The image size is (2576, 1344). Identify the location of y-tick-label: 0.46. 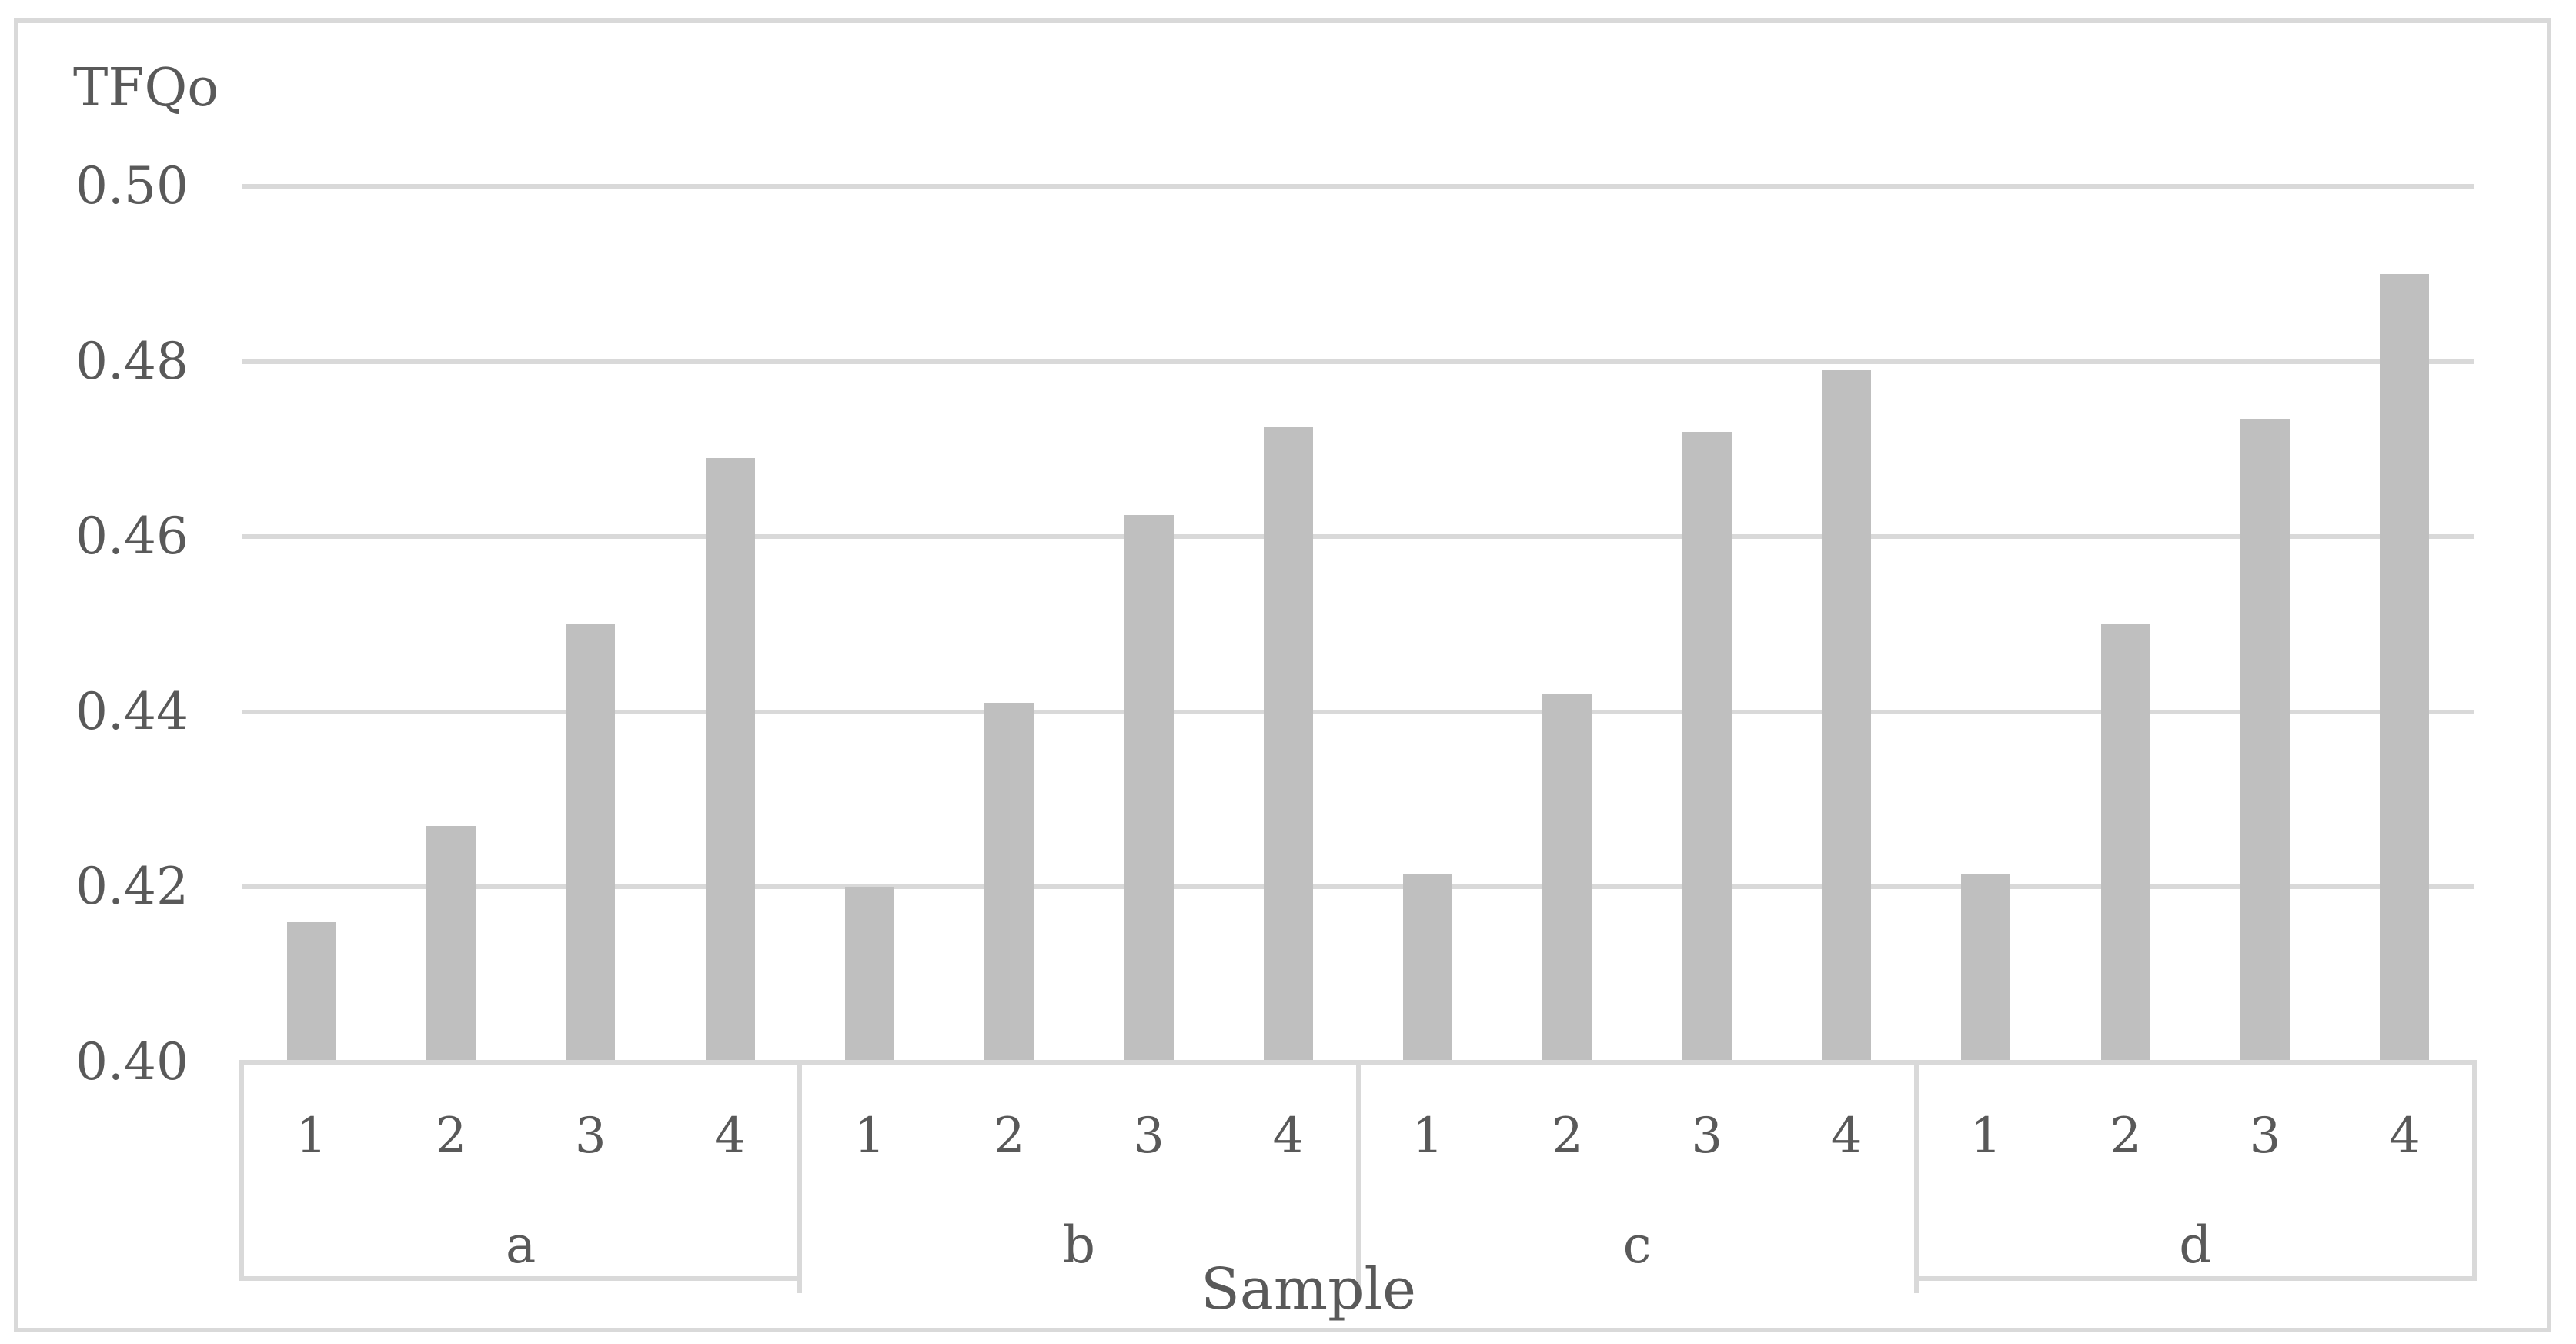
(132, 537).